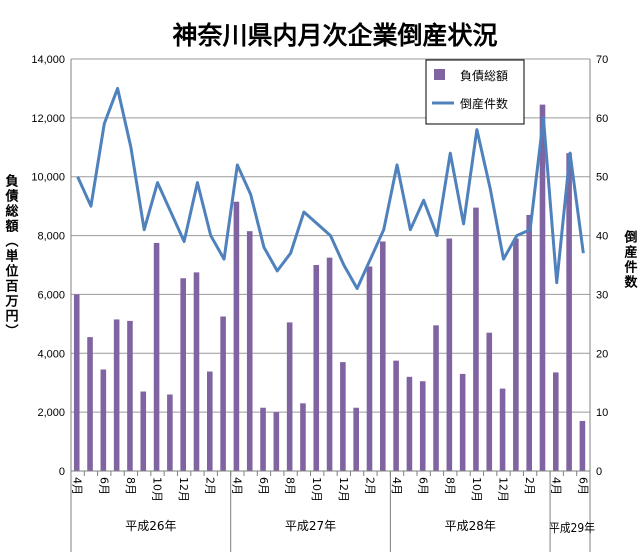  What do you see at coordinates (62, 472) in the screenshot?
I see `left-tick-label: 0` at bounding box center [62, 472].